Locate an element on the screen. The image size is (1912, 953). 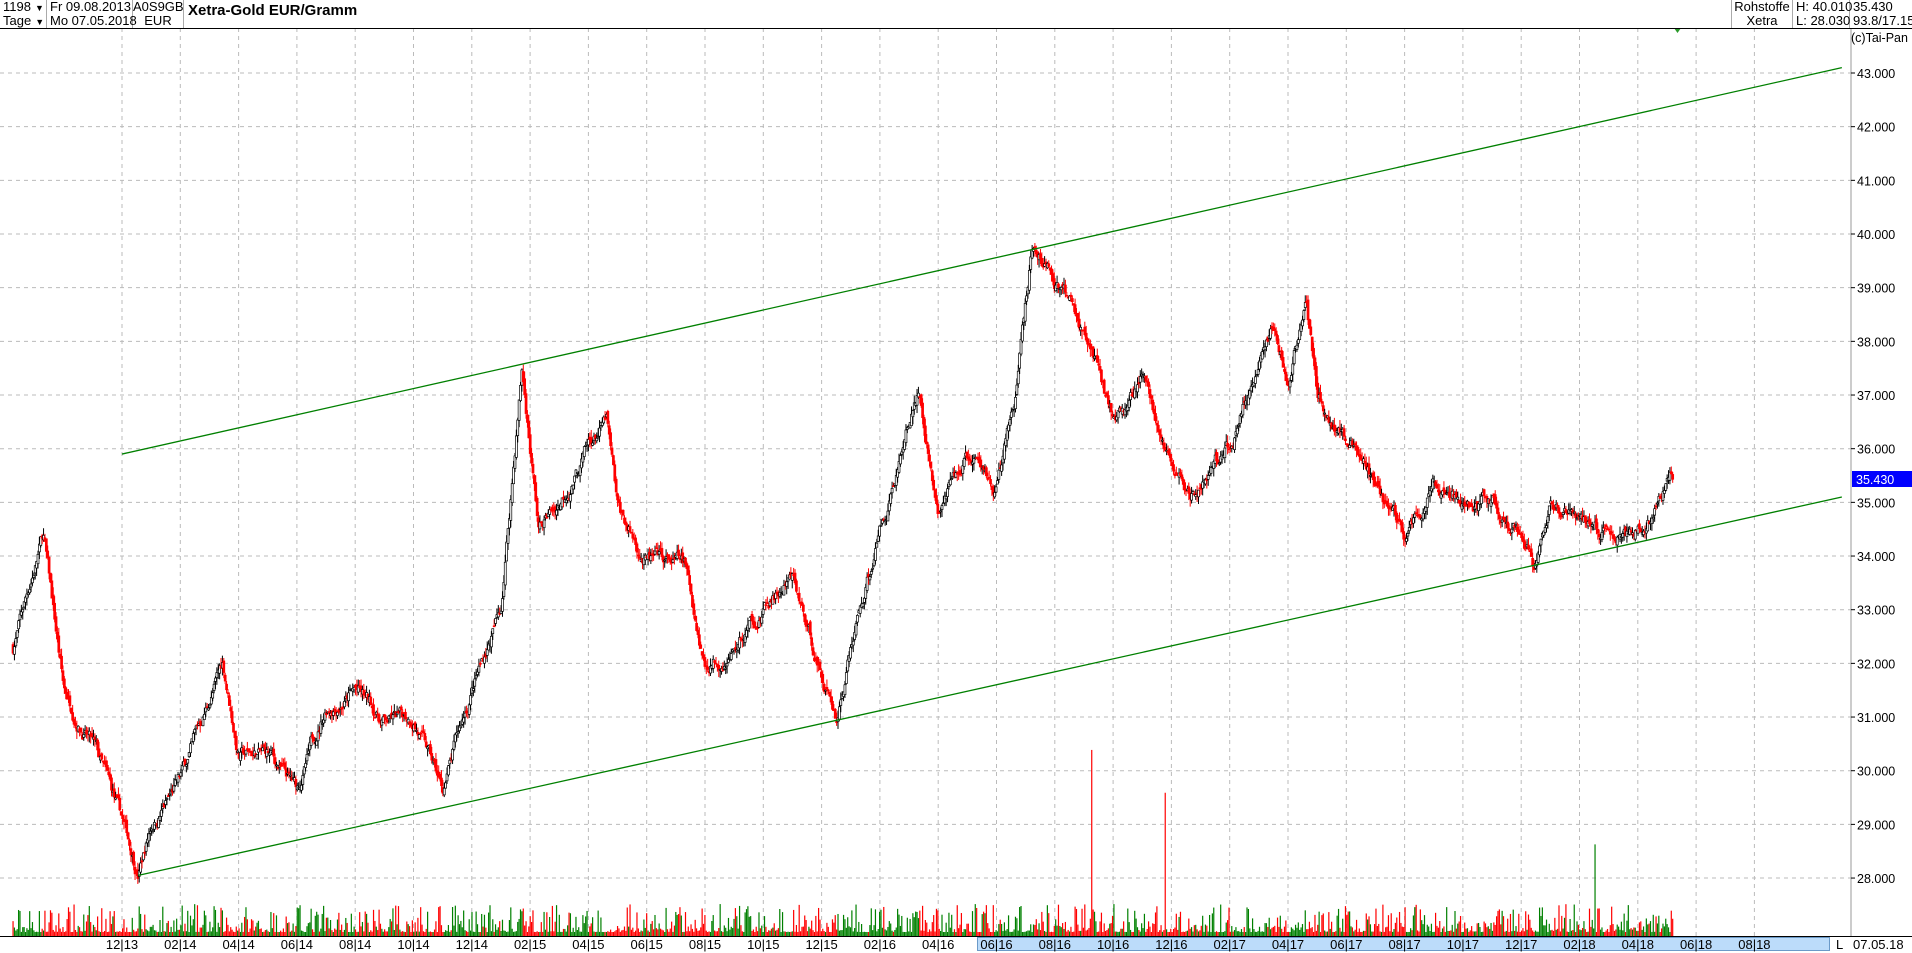
count-select: 1198 ▼ Tage ▼ is located at coordinates (23, 14).